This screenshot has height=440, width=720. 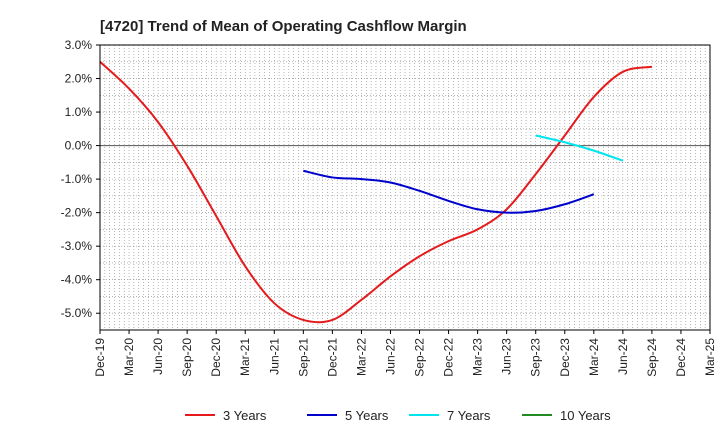 I want to click on x-tick-label: Mar-20, so click(x=129, y=357).